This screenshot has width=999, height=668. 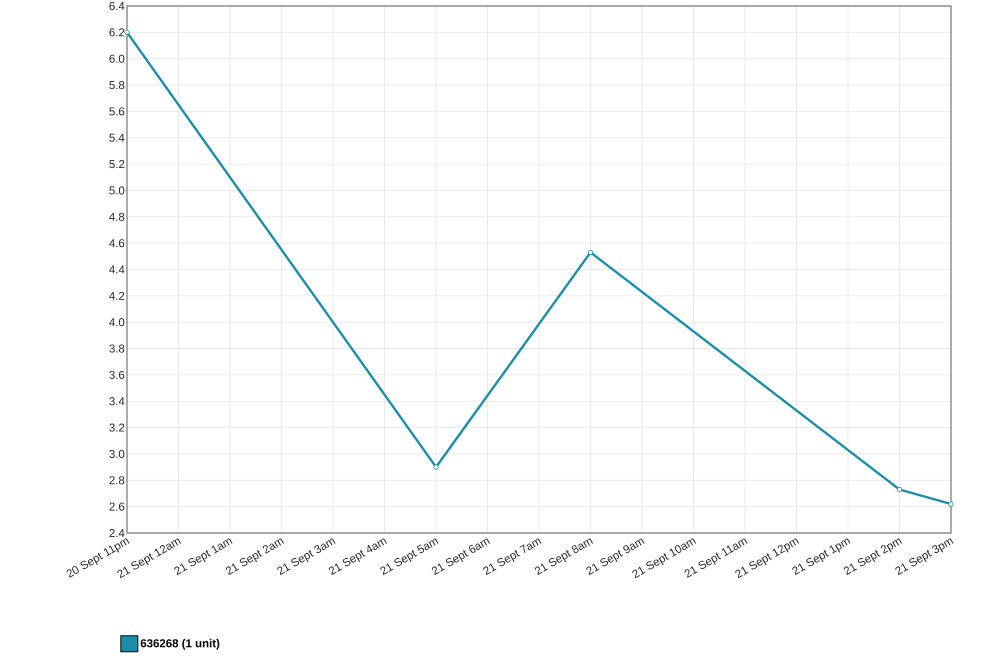 I want to click on y-tick-label: 6.4, so click(x=116, y=6).